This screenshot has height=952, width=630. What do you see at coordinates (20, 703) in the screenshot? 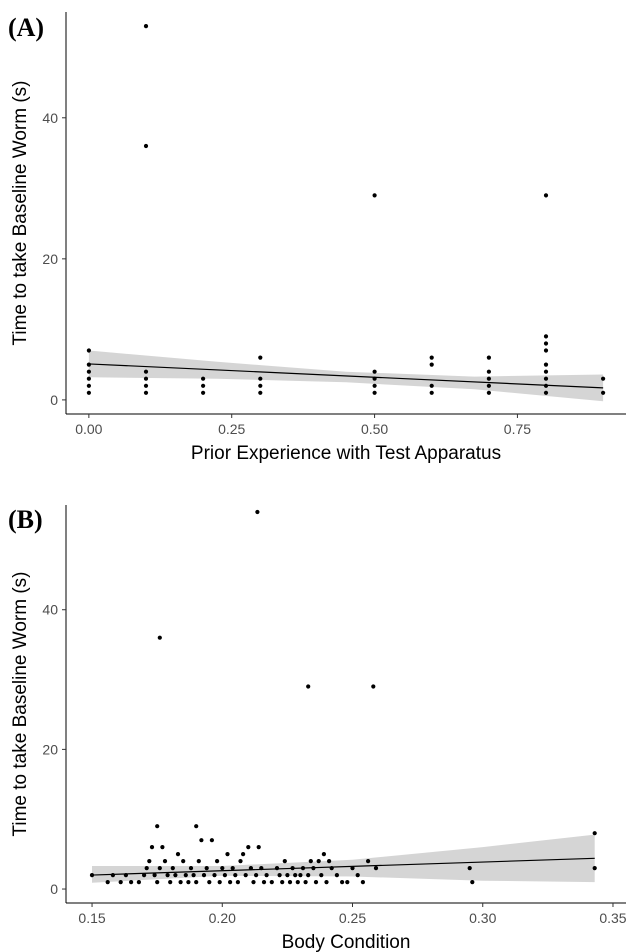
I see `y-axis-title: Time to take Baseline Worm (s)` at bounding box center [20, 703].